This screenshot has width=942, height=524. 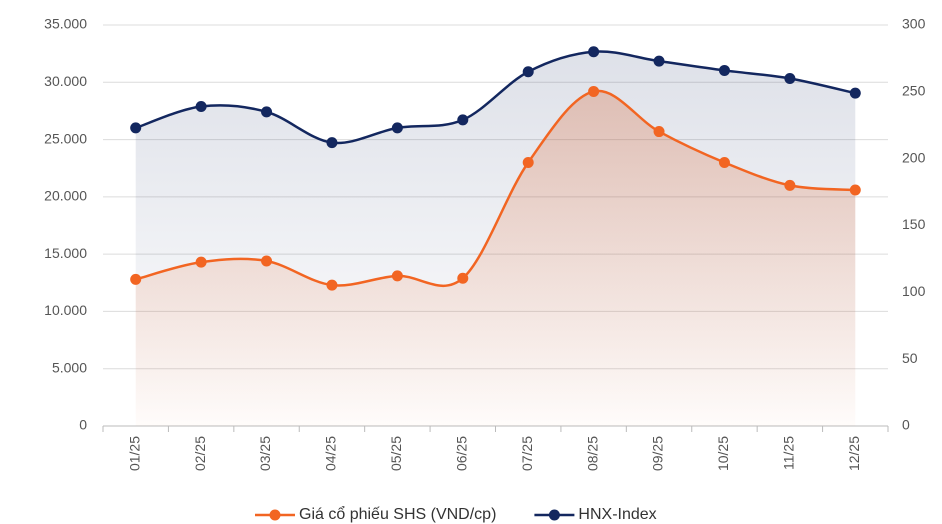 What do you see at coordinates (914, 91) in the screenshot?
I see `y2-tick-label: 250` at bounding box center [914, 91].